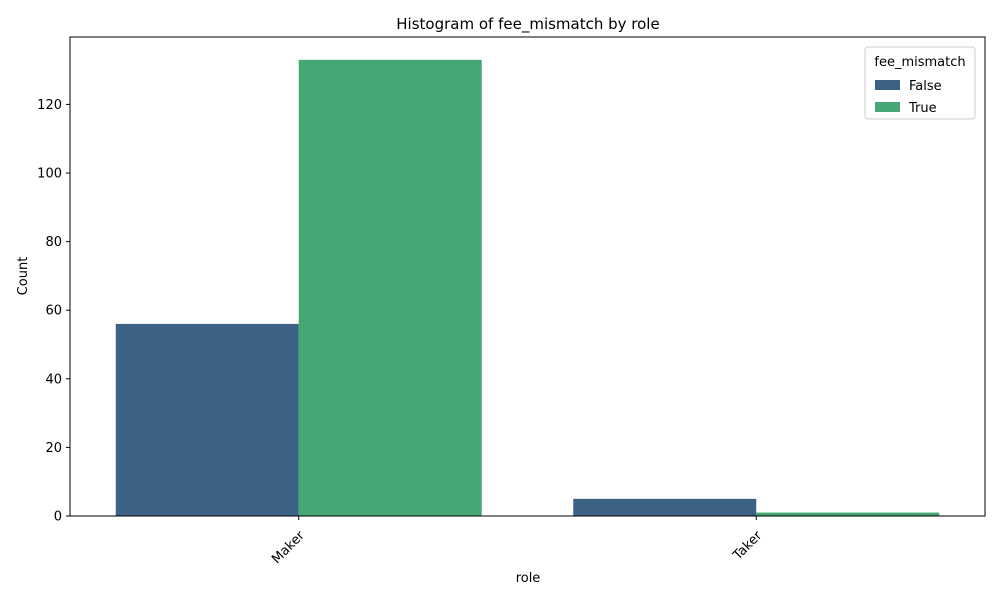 This screenshot has width=1000, height=600. What do you see at coordinates (527, 24) in the screenshot?
I see `chart-title: Histogram of fee_mismatch by role` at bounding box center [527, 24].